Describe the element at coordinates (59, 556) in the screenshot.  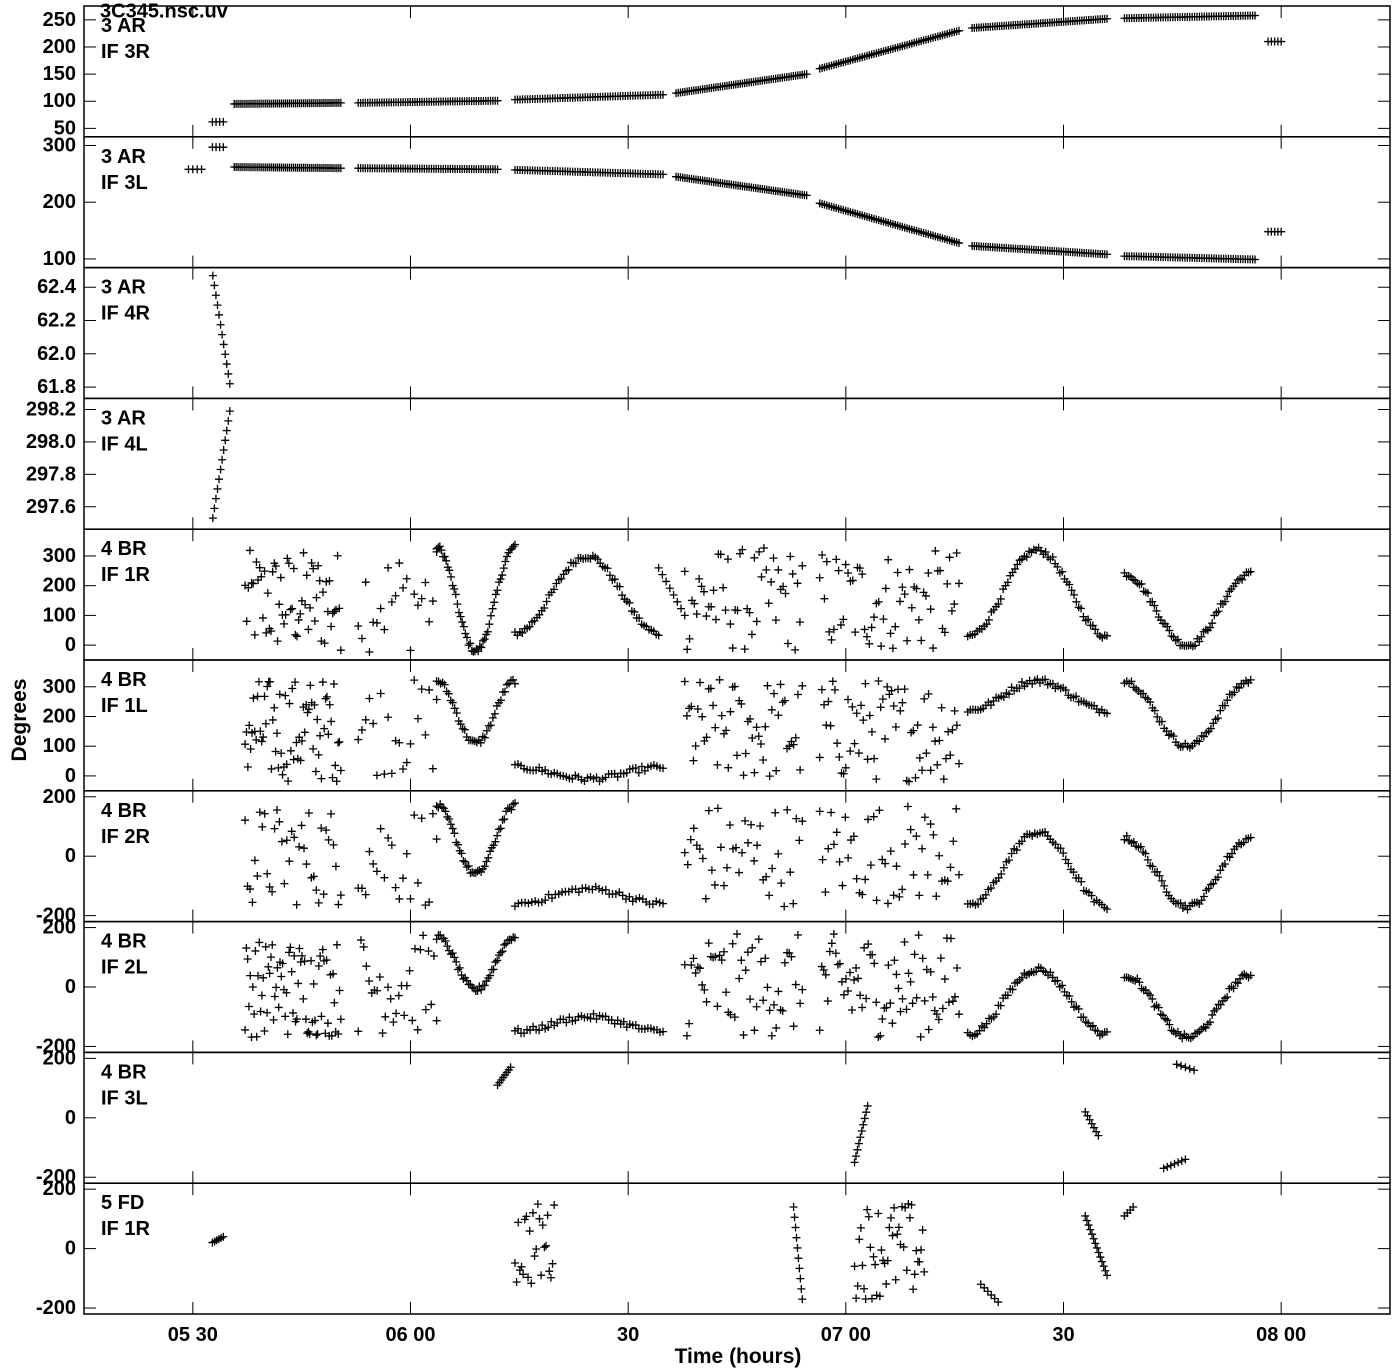
I see `y-tick-label: 300` at that location.